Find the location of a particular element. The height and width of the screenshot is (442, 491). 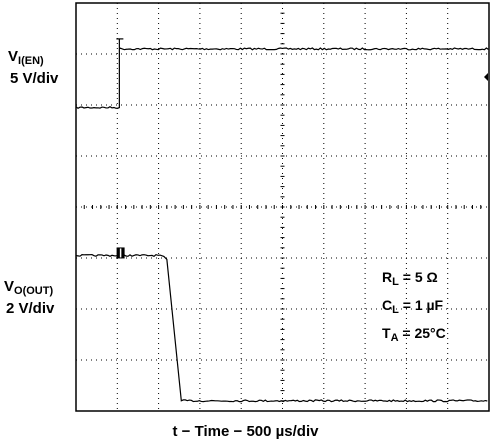

channel-en-label: VI(EN) 5 V/div is located at coordinates (33, 68).